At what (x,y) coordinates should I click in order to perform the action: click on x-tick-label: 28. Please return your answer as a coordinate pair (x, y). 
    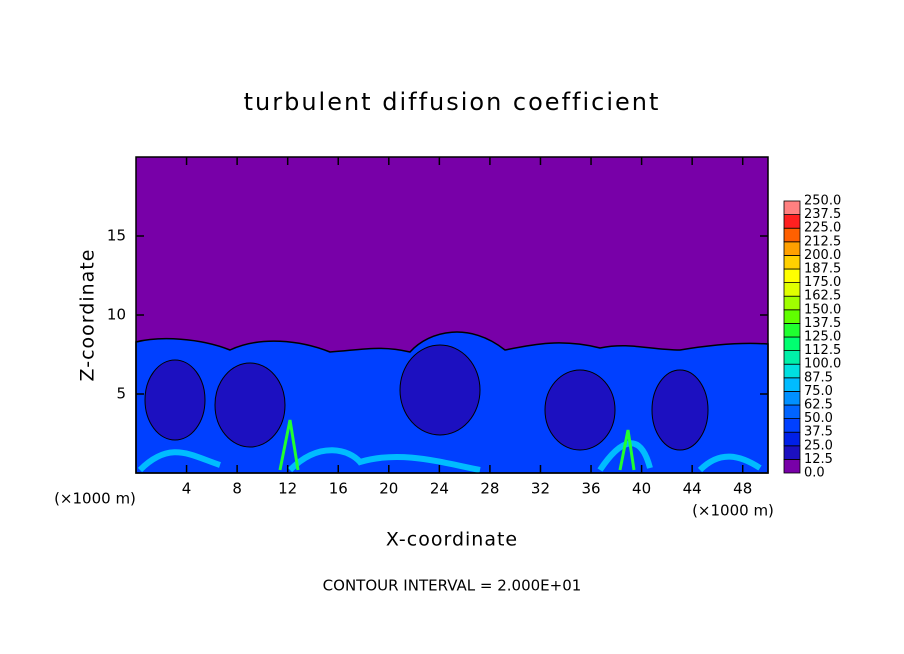
    Looking at the image, I should click on (489, 489).